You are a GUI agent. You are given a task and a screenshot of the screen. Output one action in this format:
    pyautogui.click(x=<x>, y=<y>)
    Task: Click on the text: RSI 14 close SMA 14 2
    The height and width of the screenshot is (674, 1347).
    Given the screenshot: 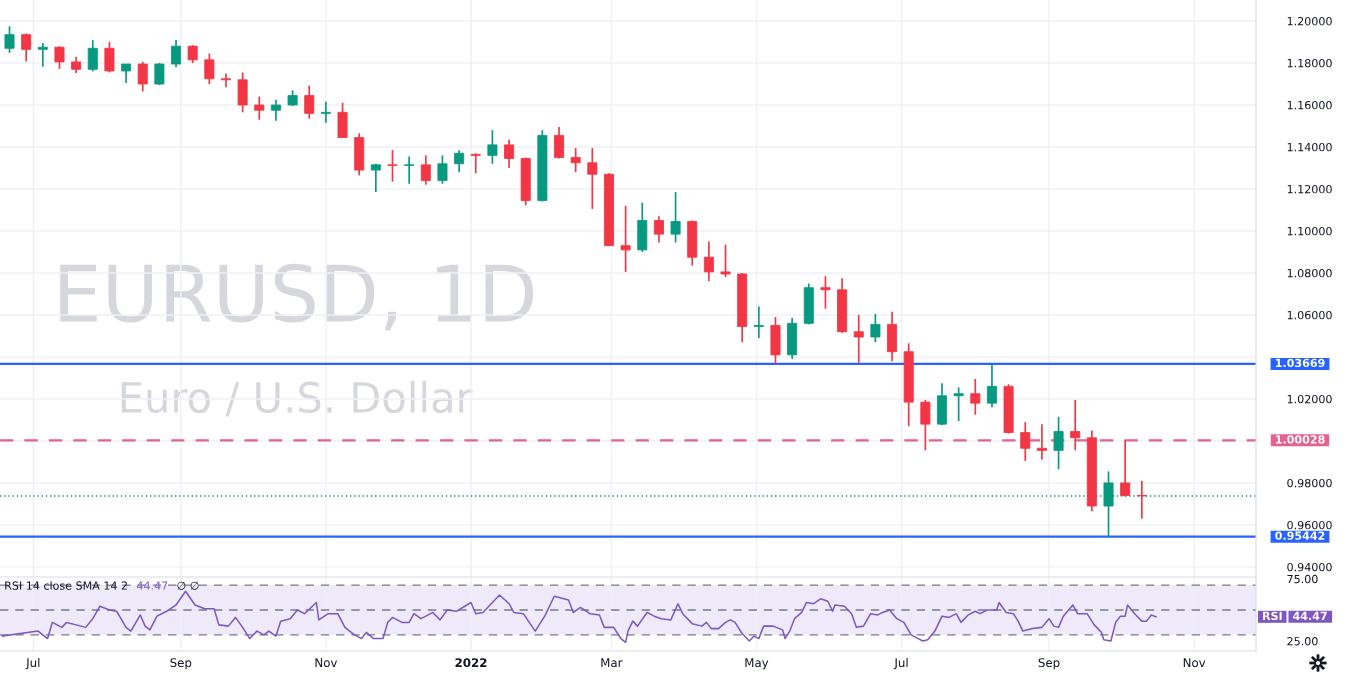 What is the action you would take?
    pyautogui.click(x=66, y=585)
    